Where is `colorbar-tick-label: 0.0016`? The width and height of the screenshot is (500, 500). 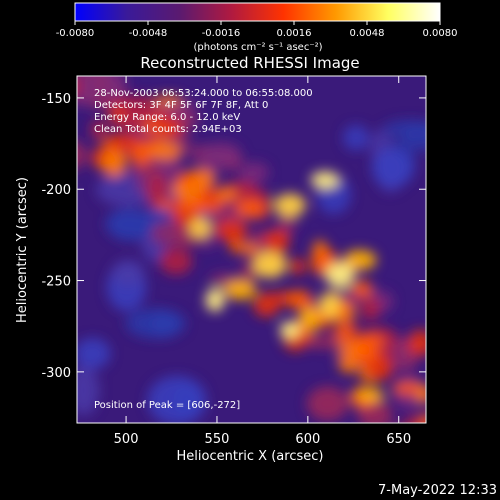 colorbar-tick-label: 0.0016 is located at coordinates (294, 33).